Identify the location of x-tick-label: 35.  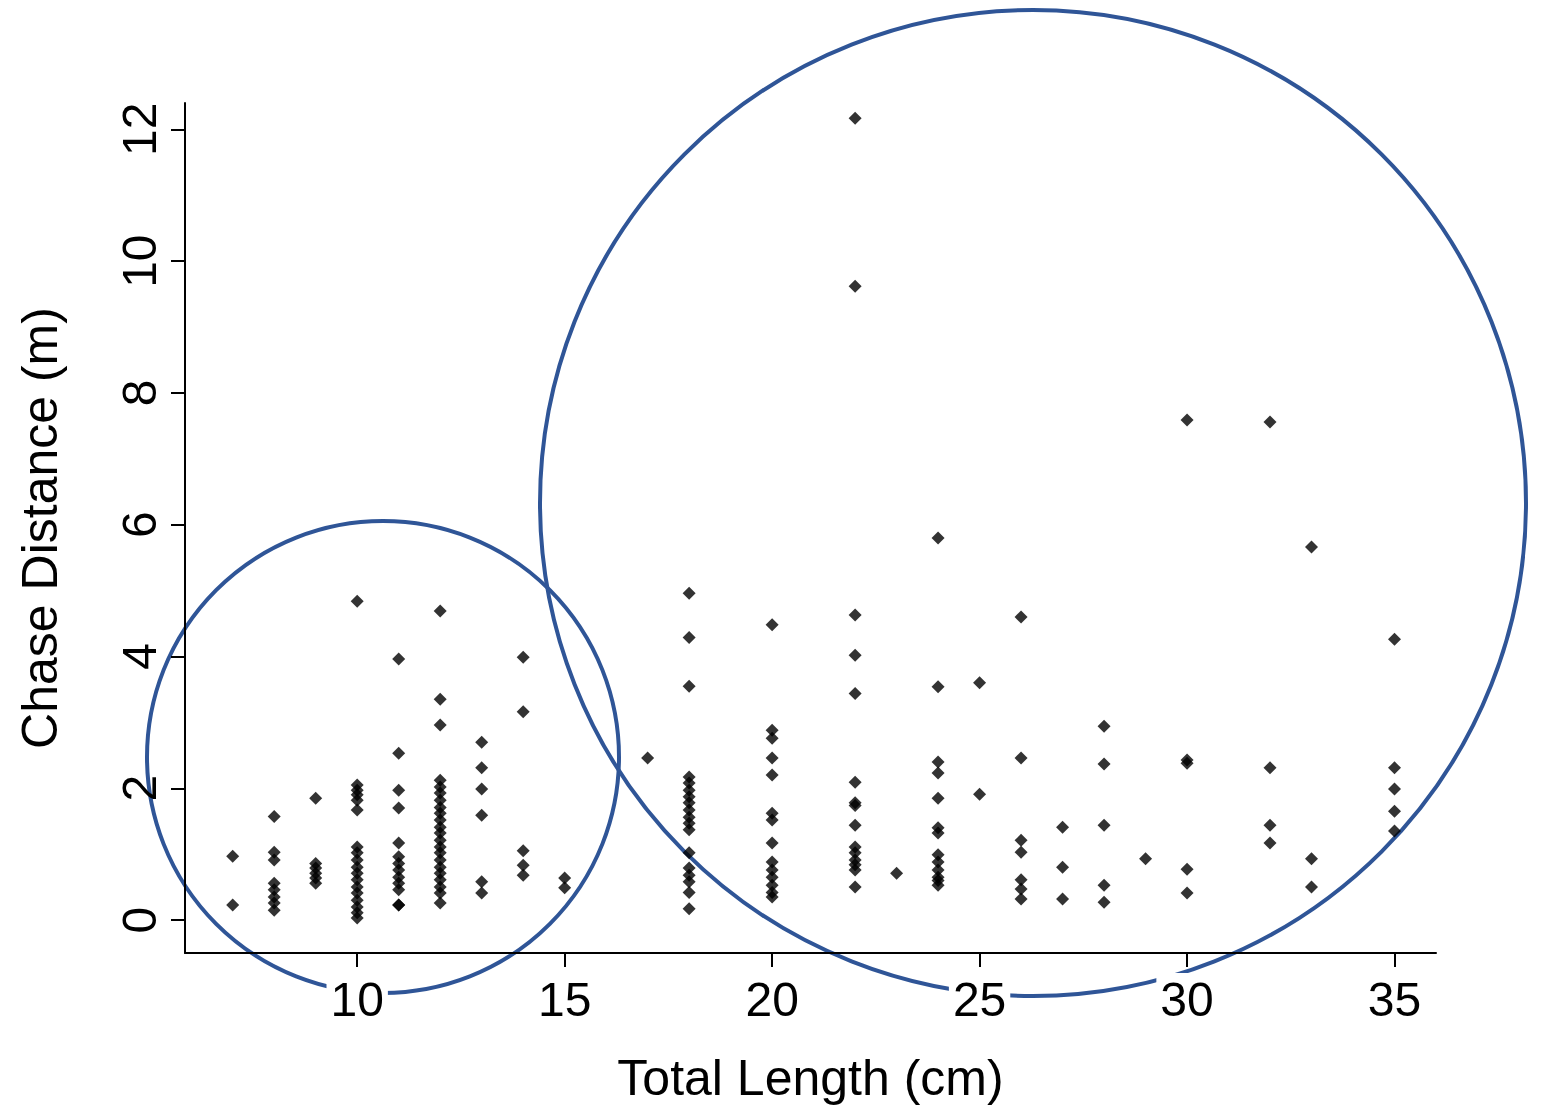
(1394, 999).